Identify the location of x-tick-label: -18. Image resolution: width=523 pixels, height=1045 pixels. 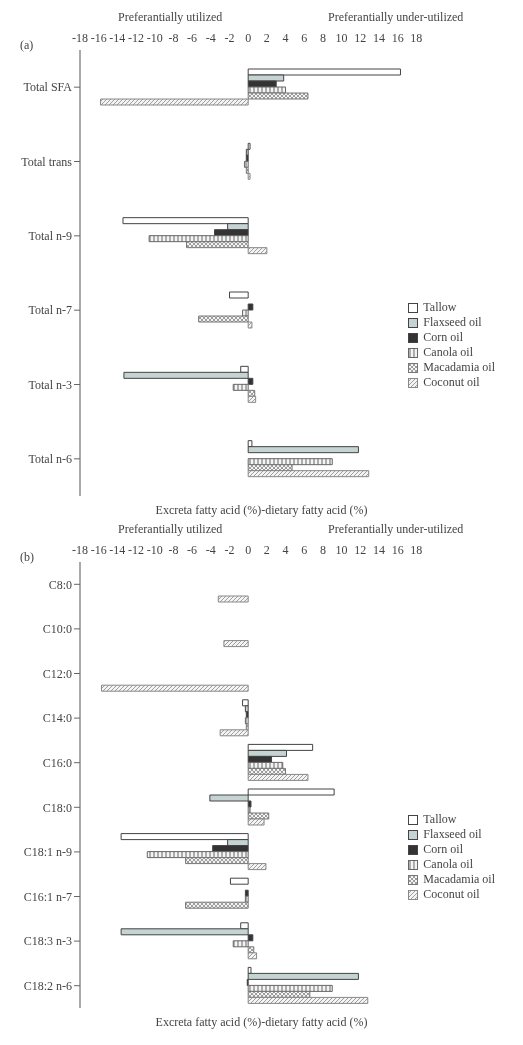
(80, 38).